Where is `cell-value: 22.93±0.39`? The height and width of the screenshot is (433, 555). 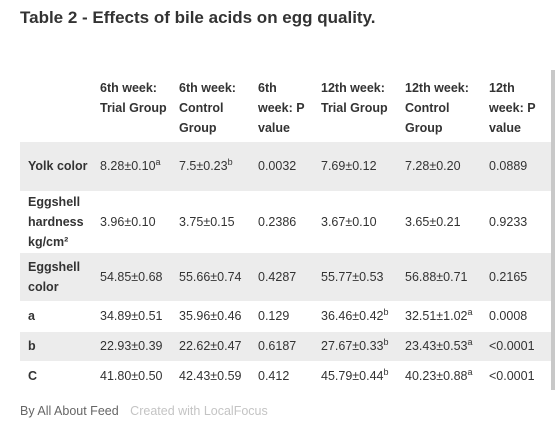 cell-value: 22.93±0.39 is located at coordinates (131, 346).